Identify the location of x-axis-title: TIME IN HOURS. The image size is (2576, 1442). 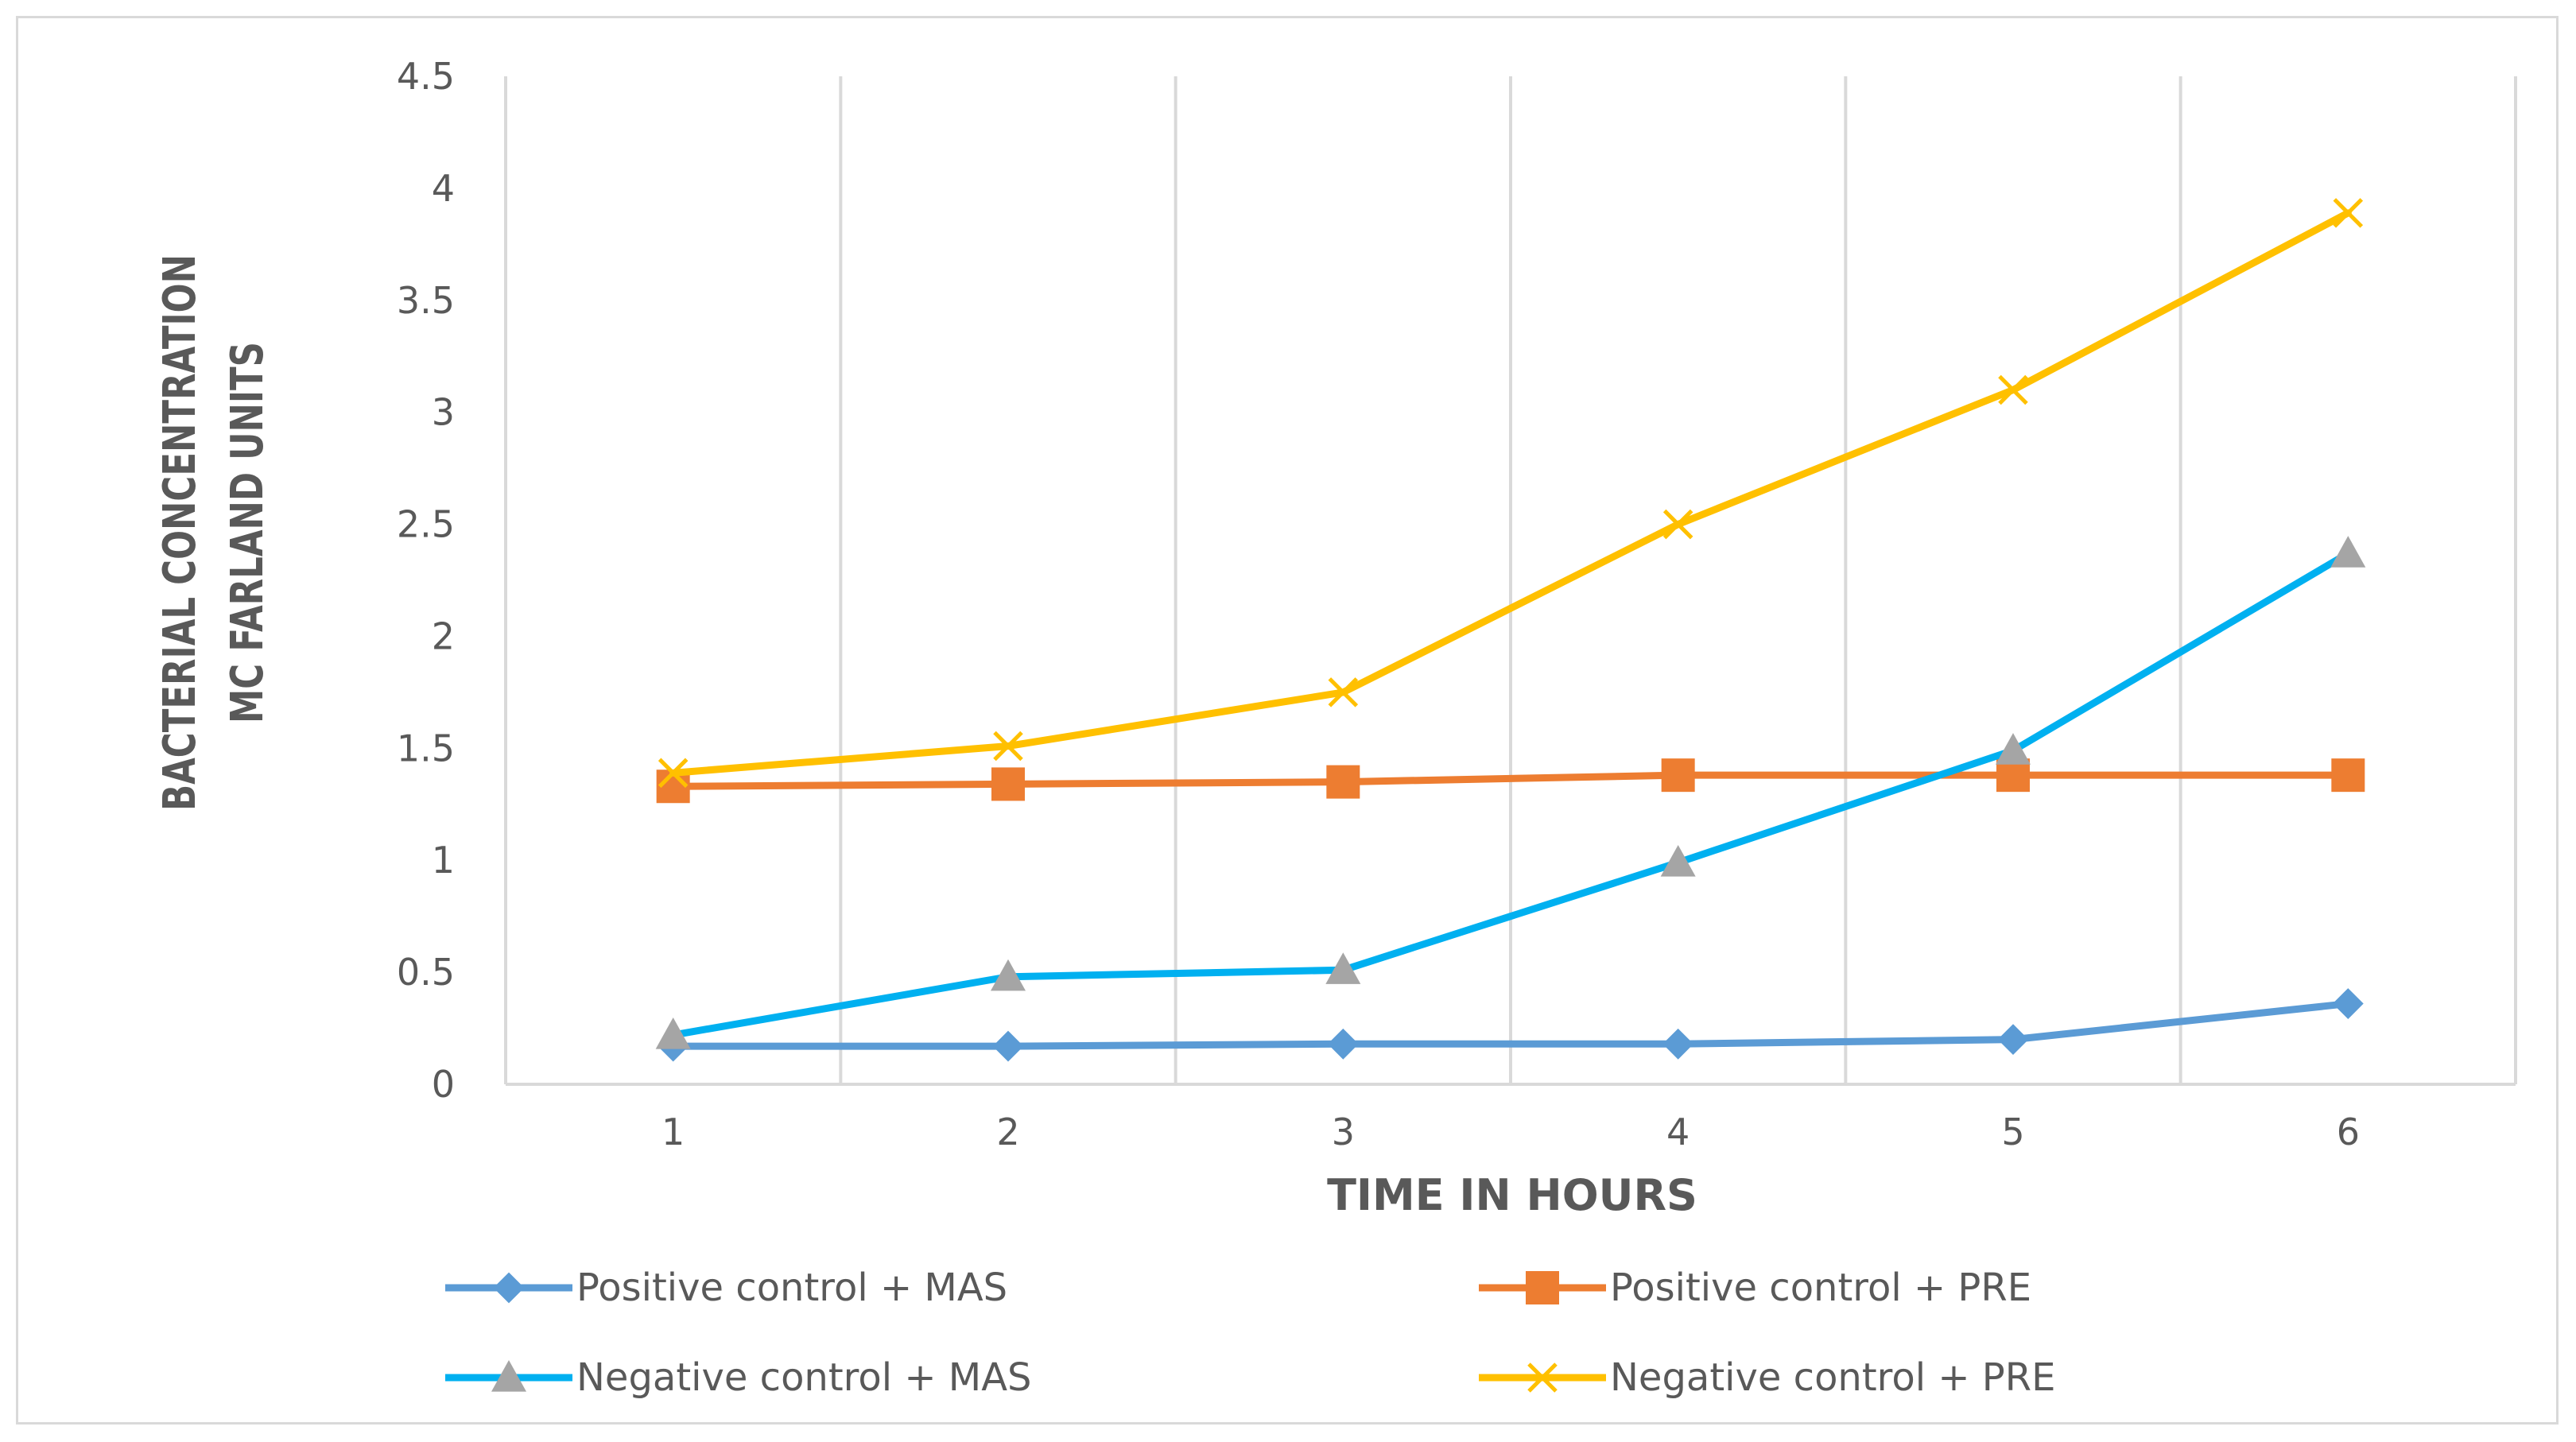
(1512, 1195).